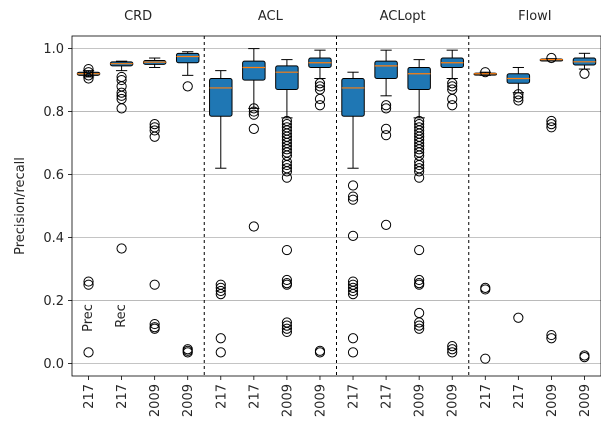  I want to click on y-tick-label: 0.6, so click(53, 175).